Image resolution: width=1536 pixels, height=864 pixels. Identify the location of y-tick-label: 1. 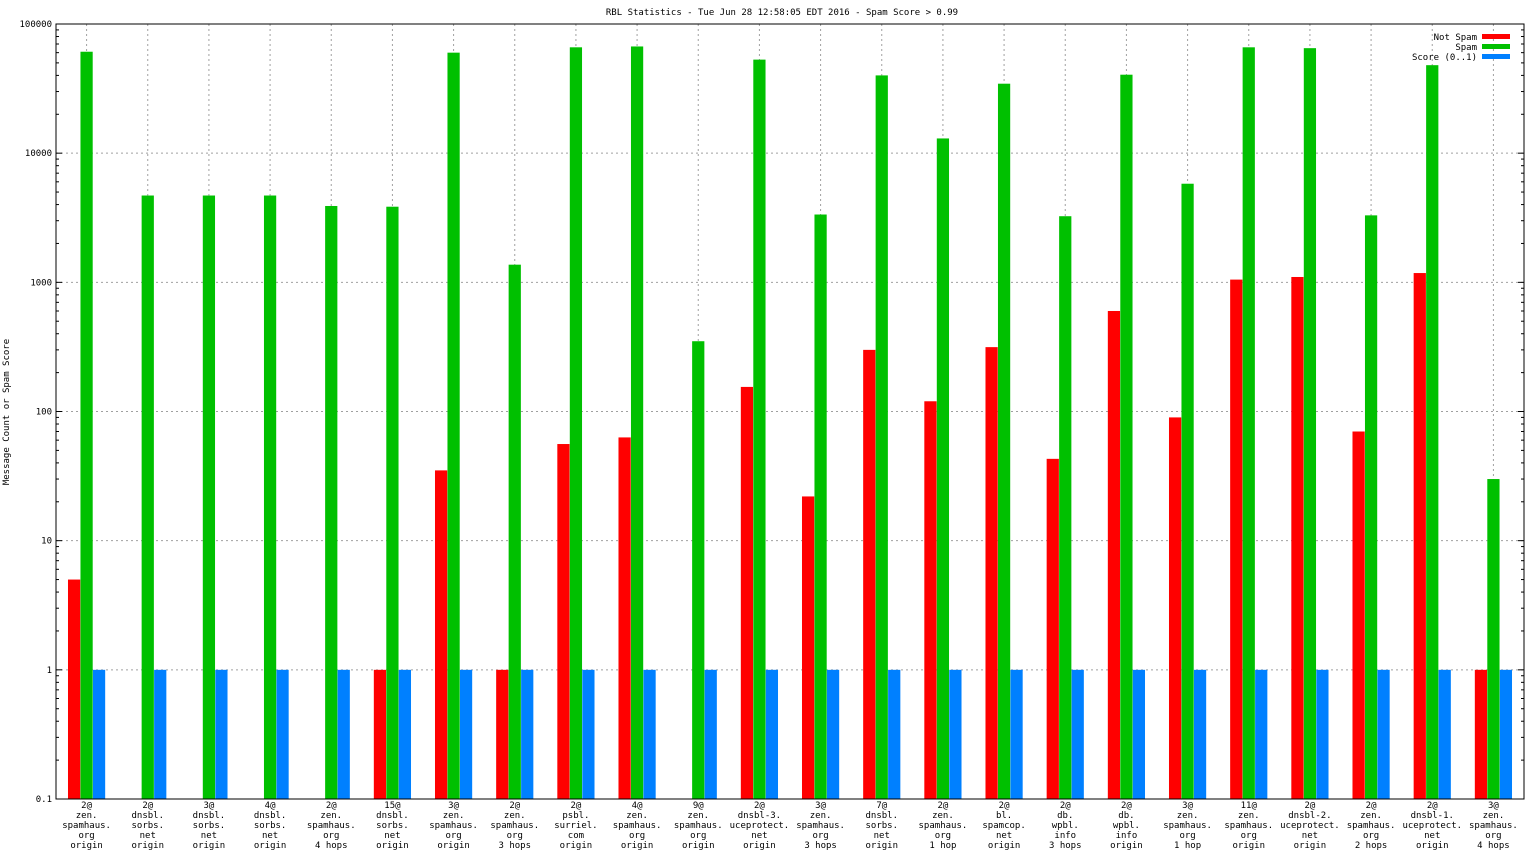
(49, 671).